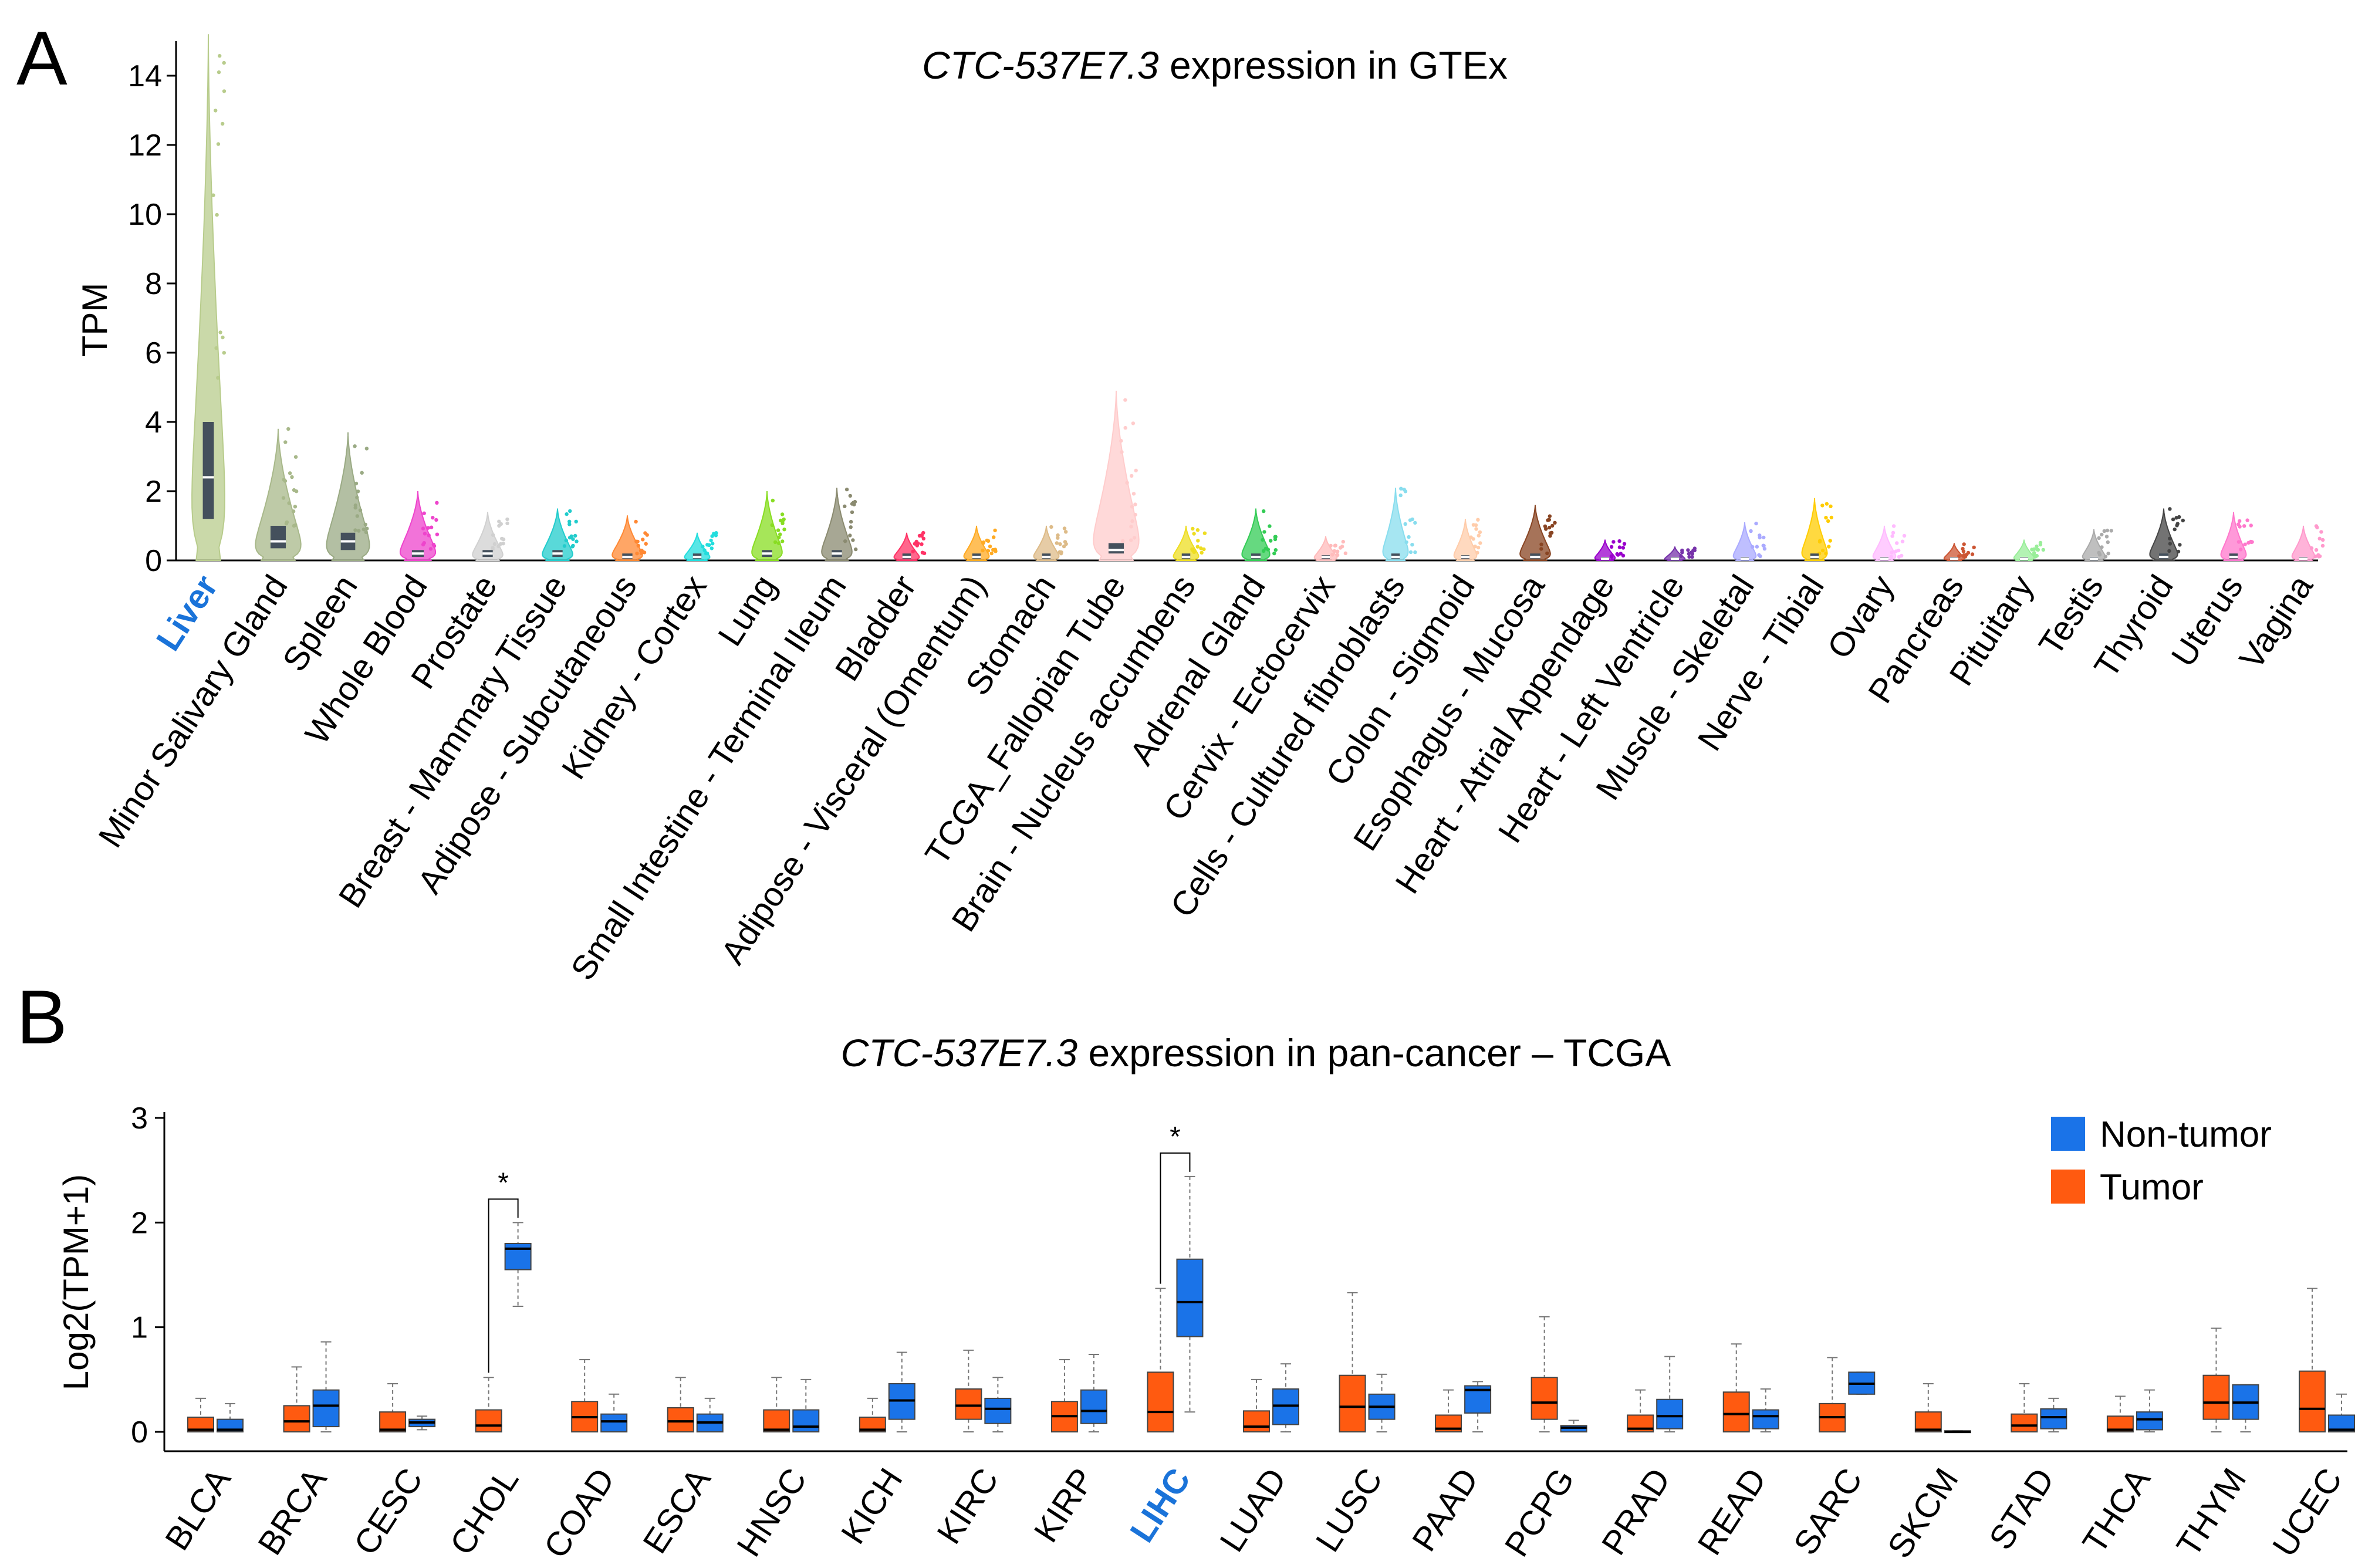  What do you see at coordinates (1538, 533) in the screenshot?
I see `violin-esophagus-mucosa` at bounding box center [1538, 533].